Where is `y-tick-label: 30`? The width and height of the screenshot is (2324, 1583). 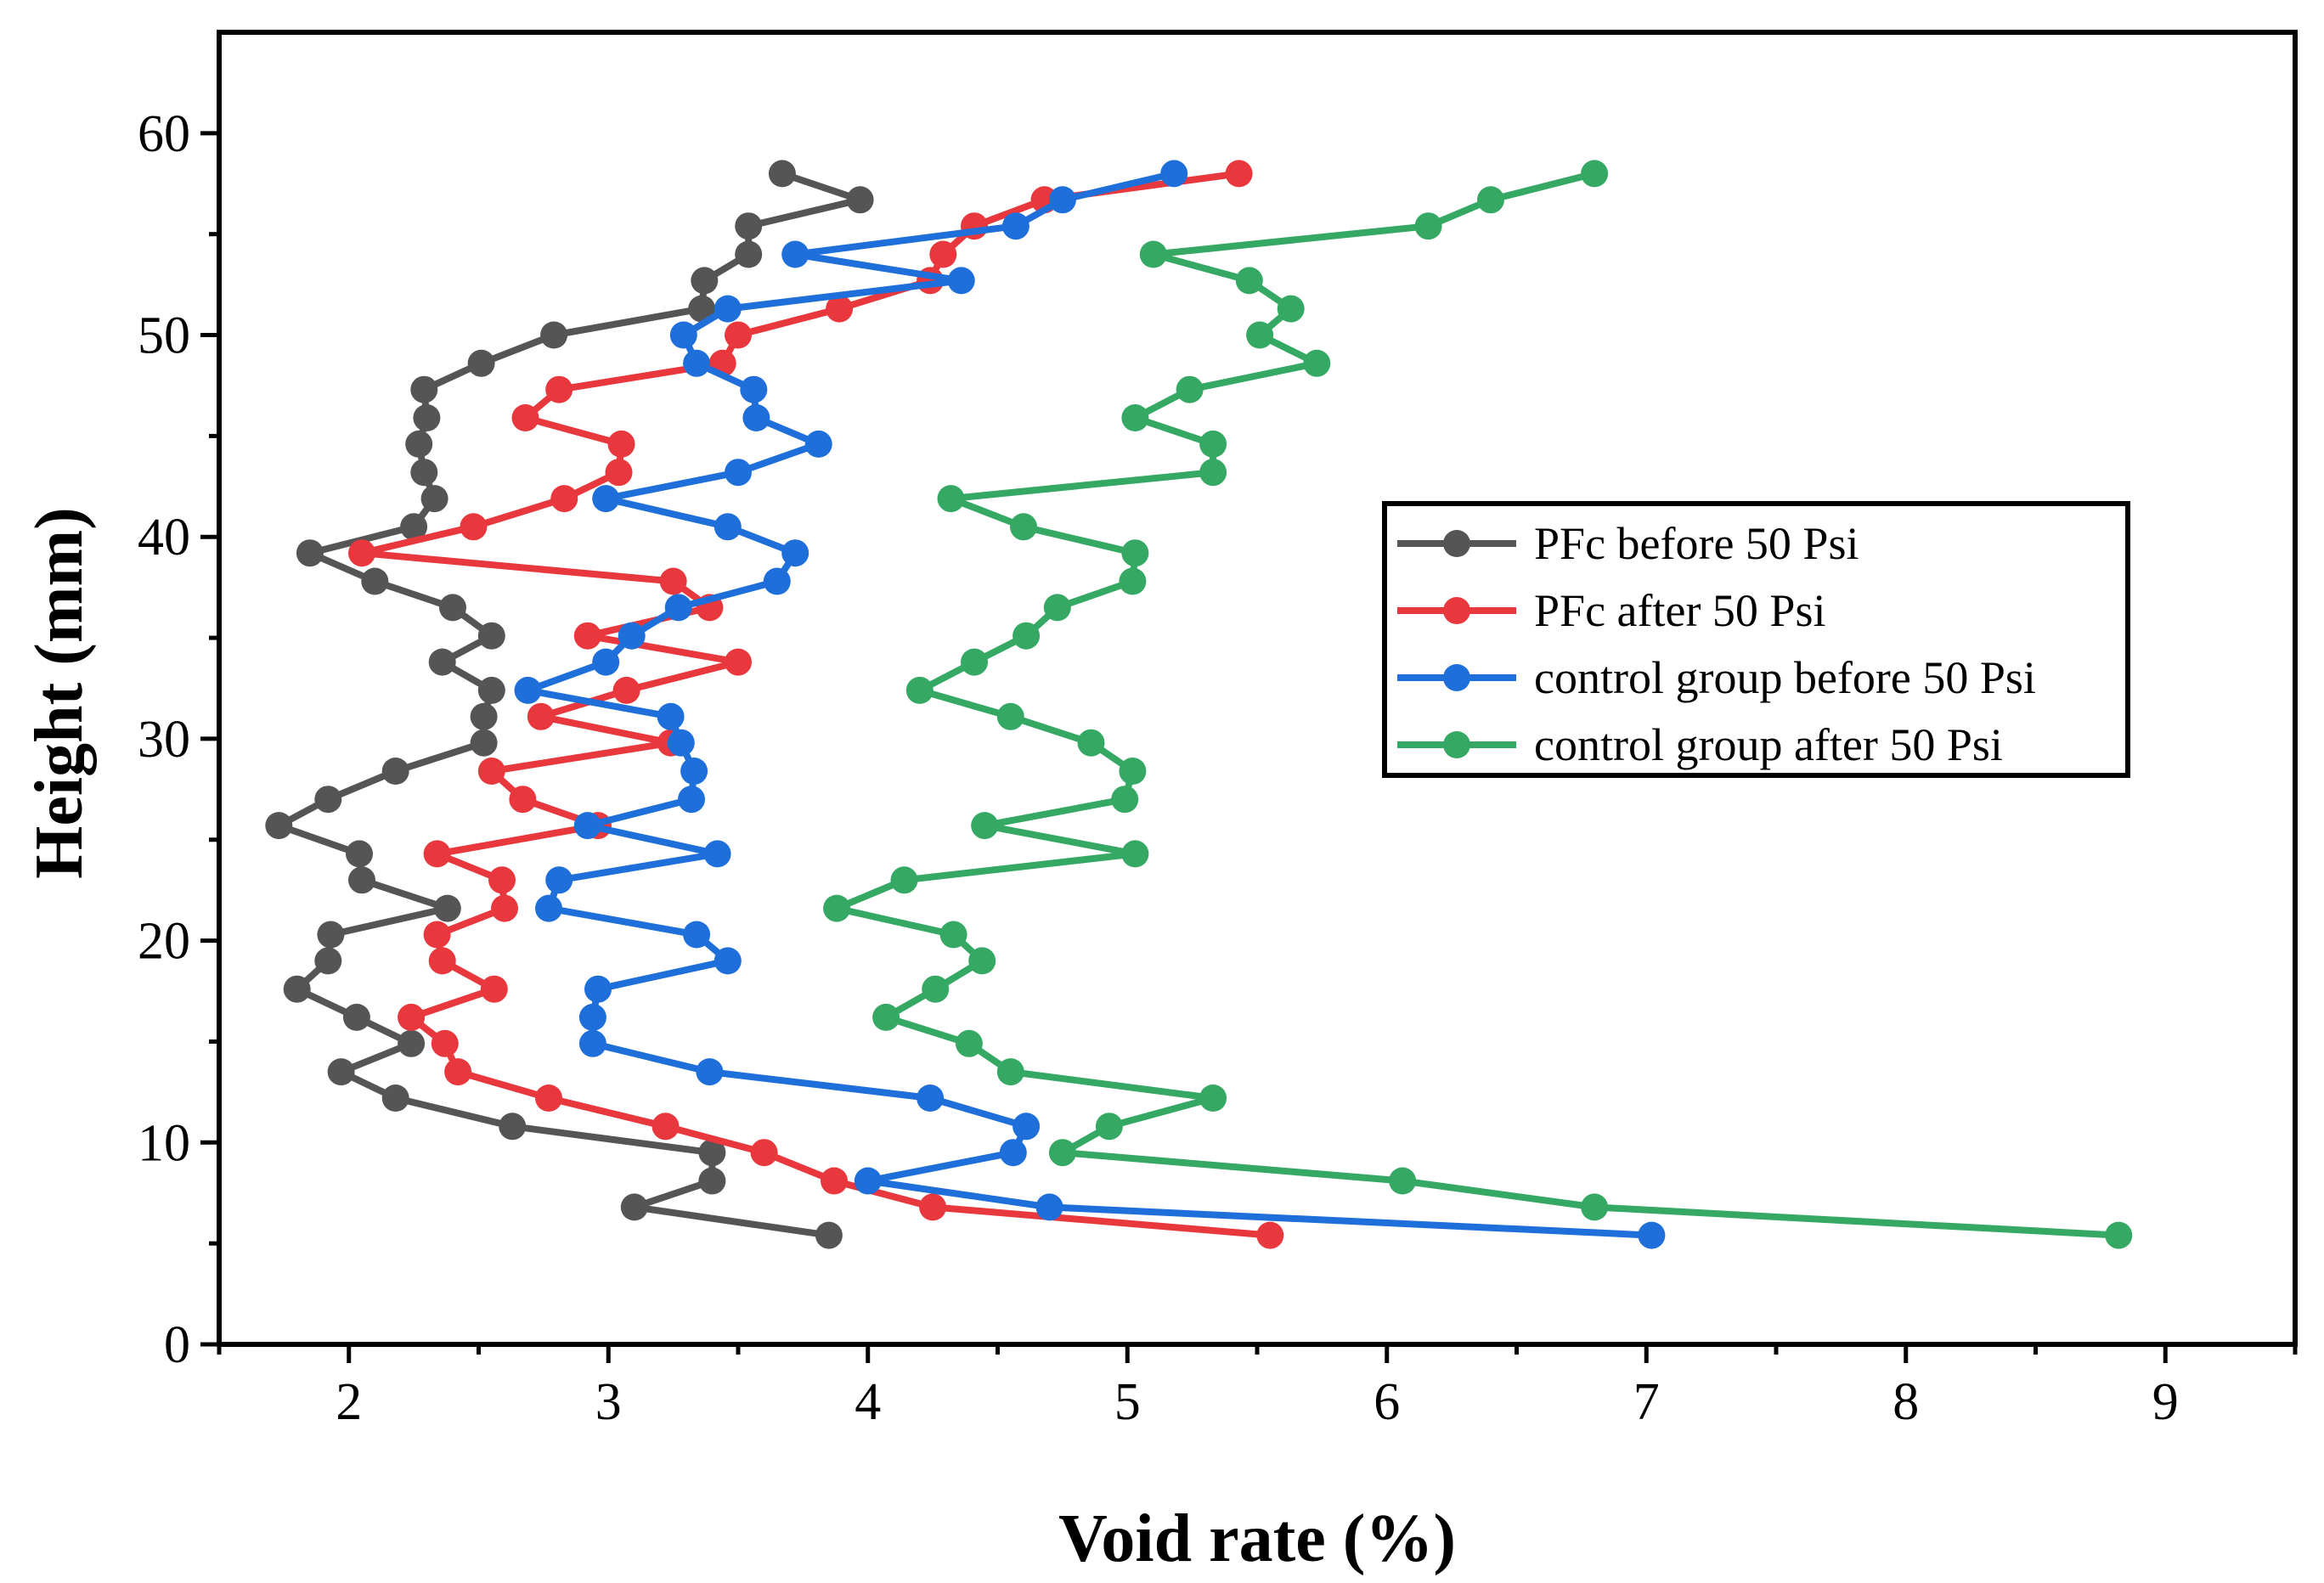
y-tick-label: 30 is located at coordinates (164, 740).